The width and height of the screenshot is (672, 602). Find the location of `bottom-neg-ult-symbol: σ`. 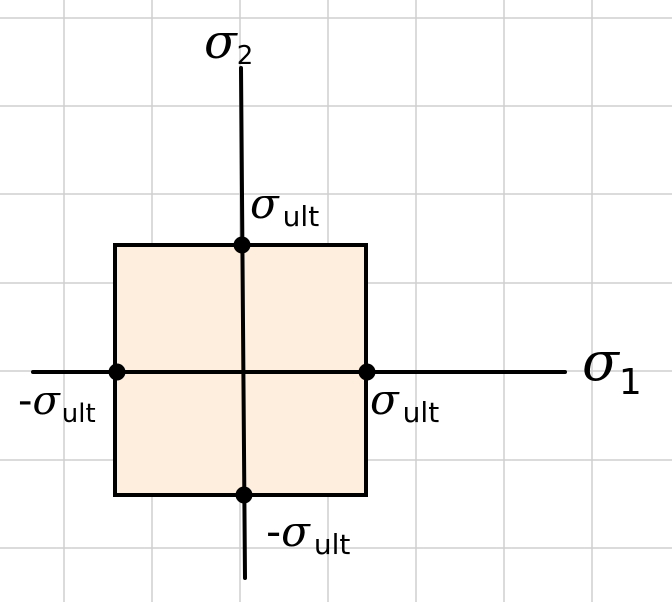

bottom-neg-ult-symbol: σ is located at coordinates (296, 531).